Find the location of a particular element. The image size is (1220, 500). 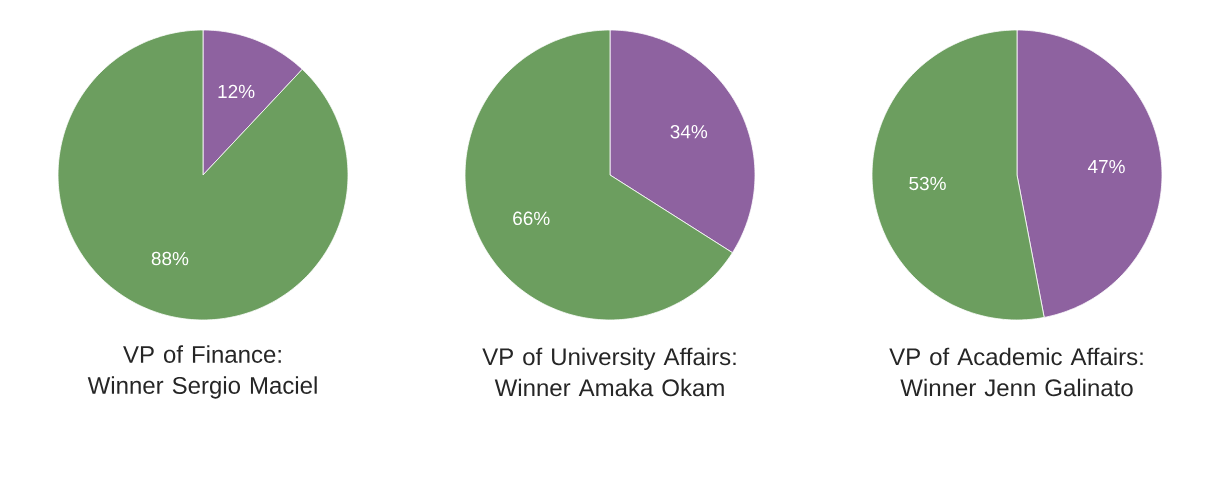

data-label: 12% is located at coordinates (236, 91).